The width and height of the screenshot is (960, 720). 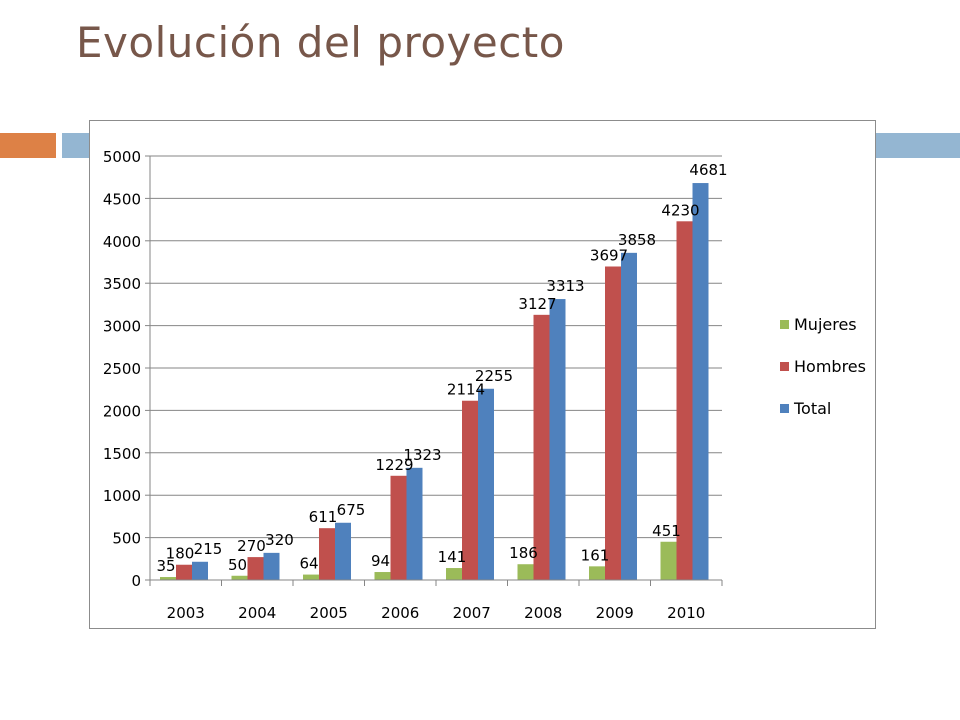 I want to click on y-tick-label: 2000, so click(x=122, y=411).